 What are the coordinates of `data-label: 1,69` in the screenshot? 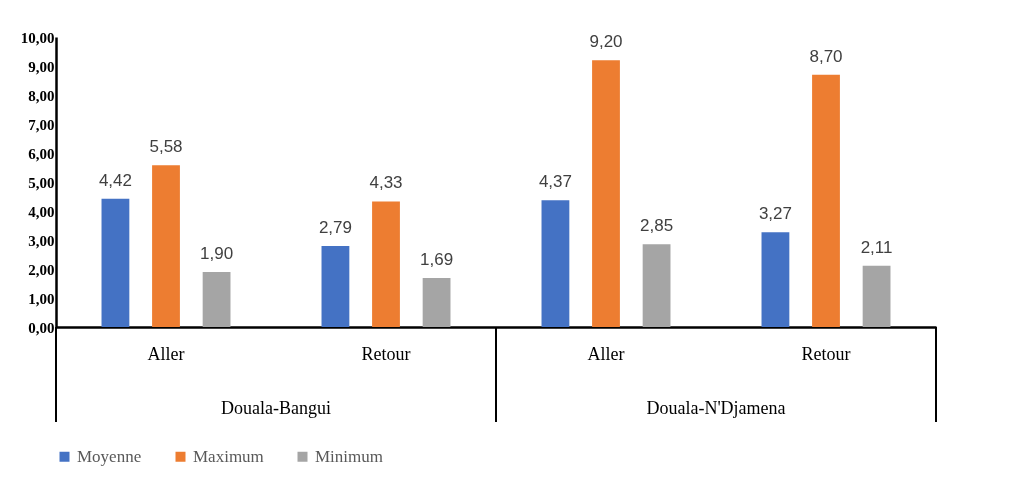 It's located at (437, 259).